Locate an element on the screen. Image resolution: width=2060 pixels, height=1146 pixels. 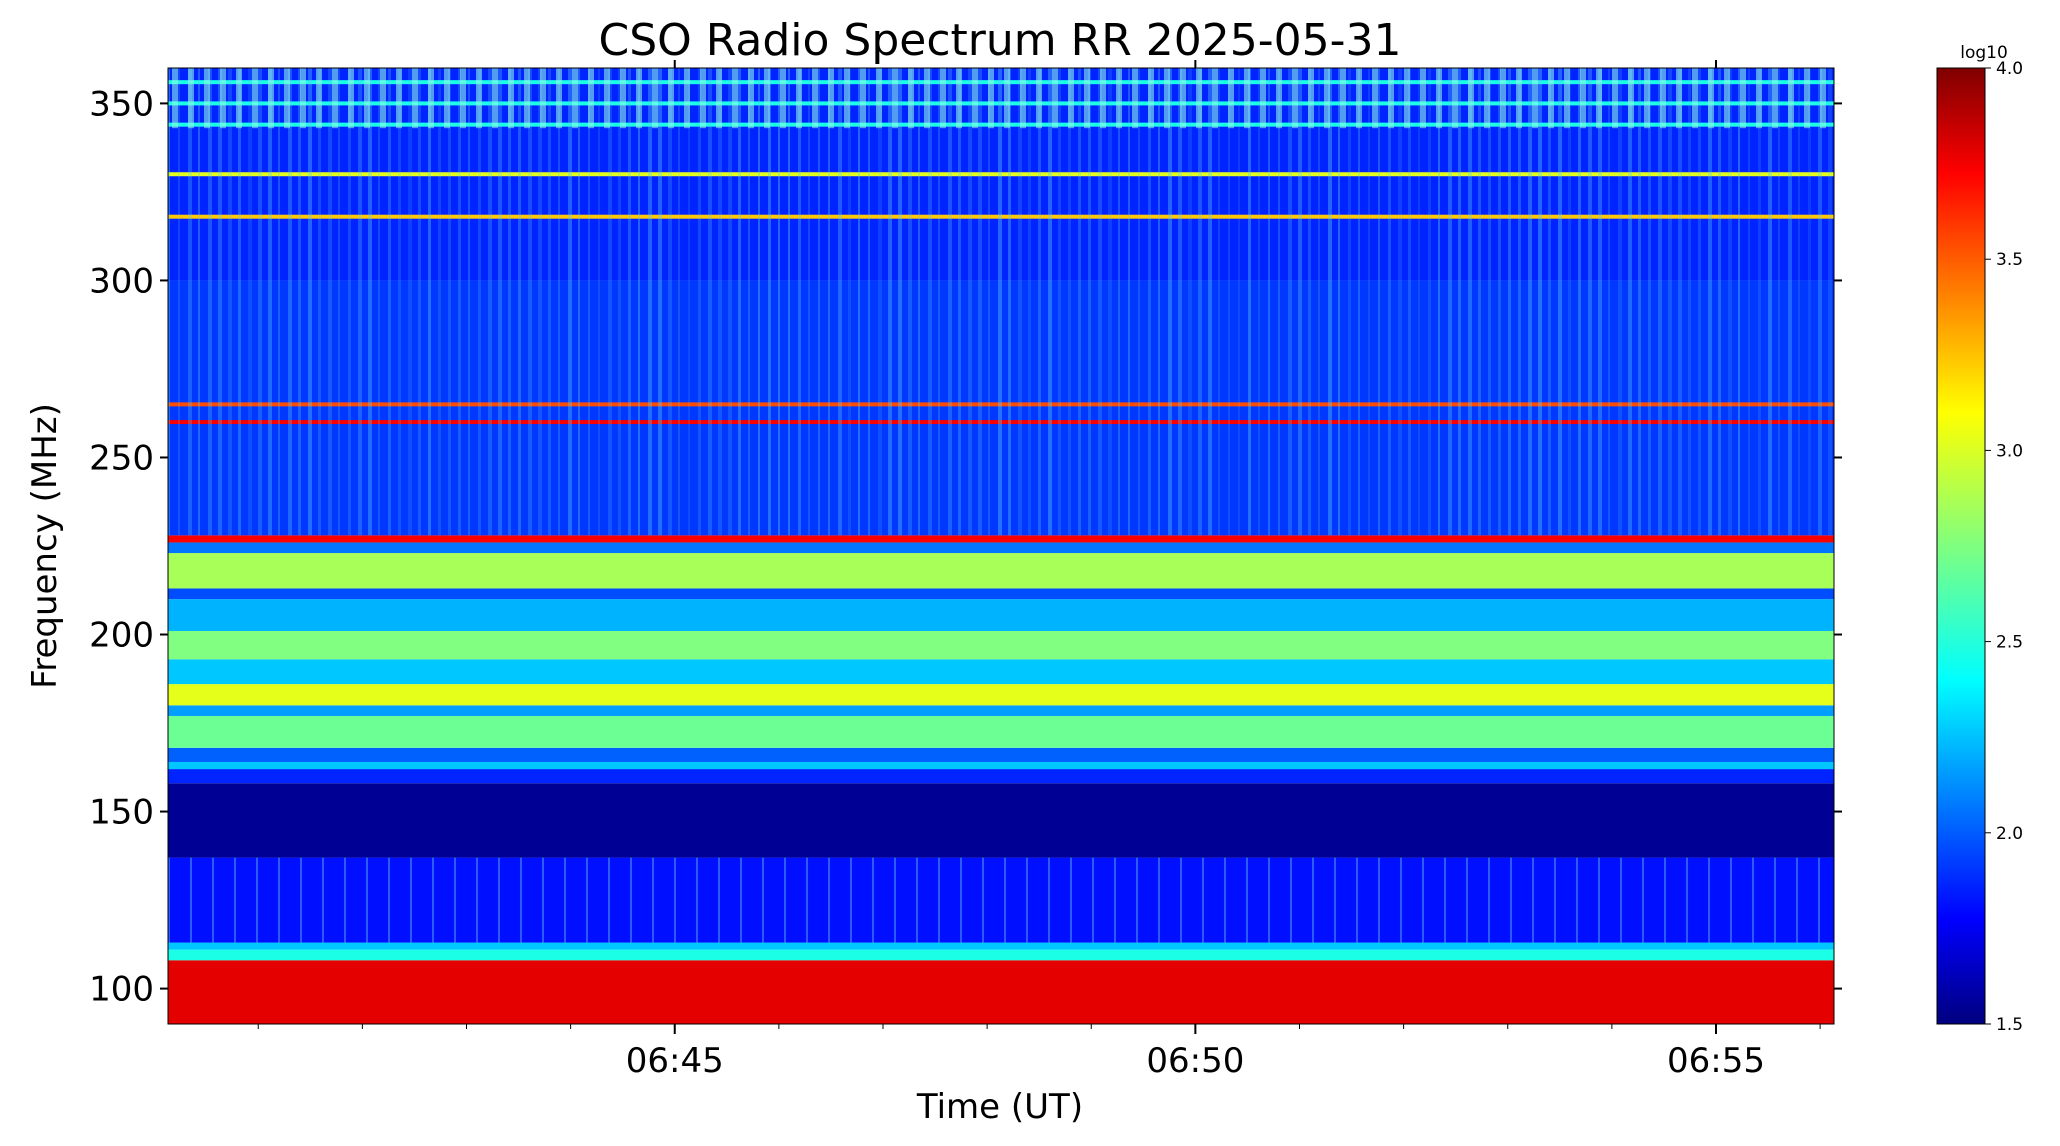
x-tick-label: 06:55 is located at coordinates (1716, 1061).